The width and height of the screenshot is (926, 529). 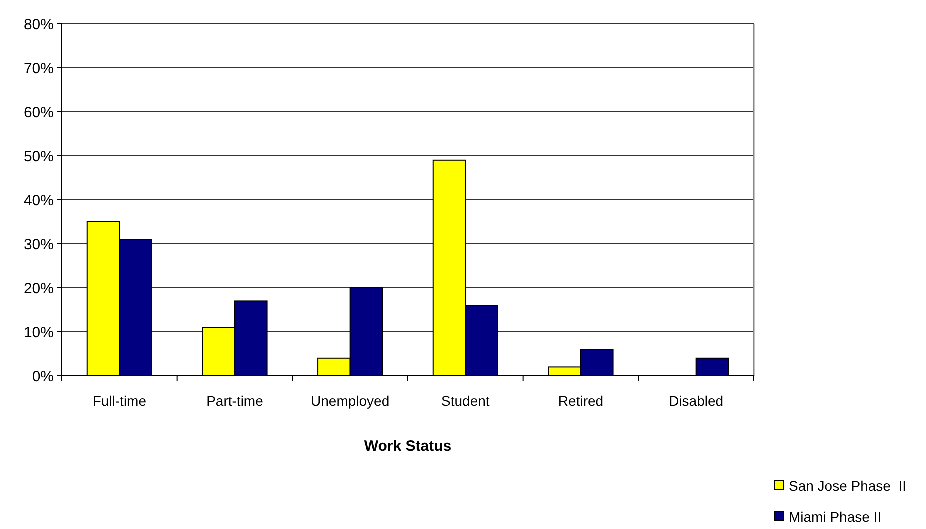 What do you see at coordinates (39, 69) in the screenshot?
I see `y-tick-label: 70%` at bounding box center [39, 69].